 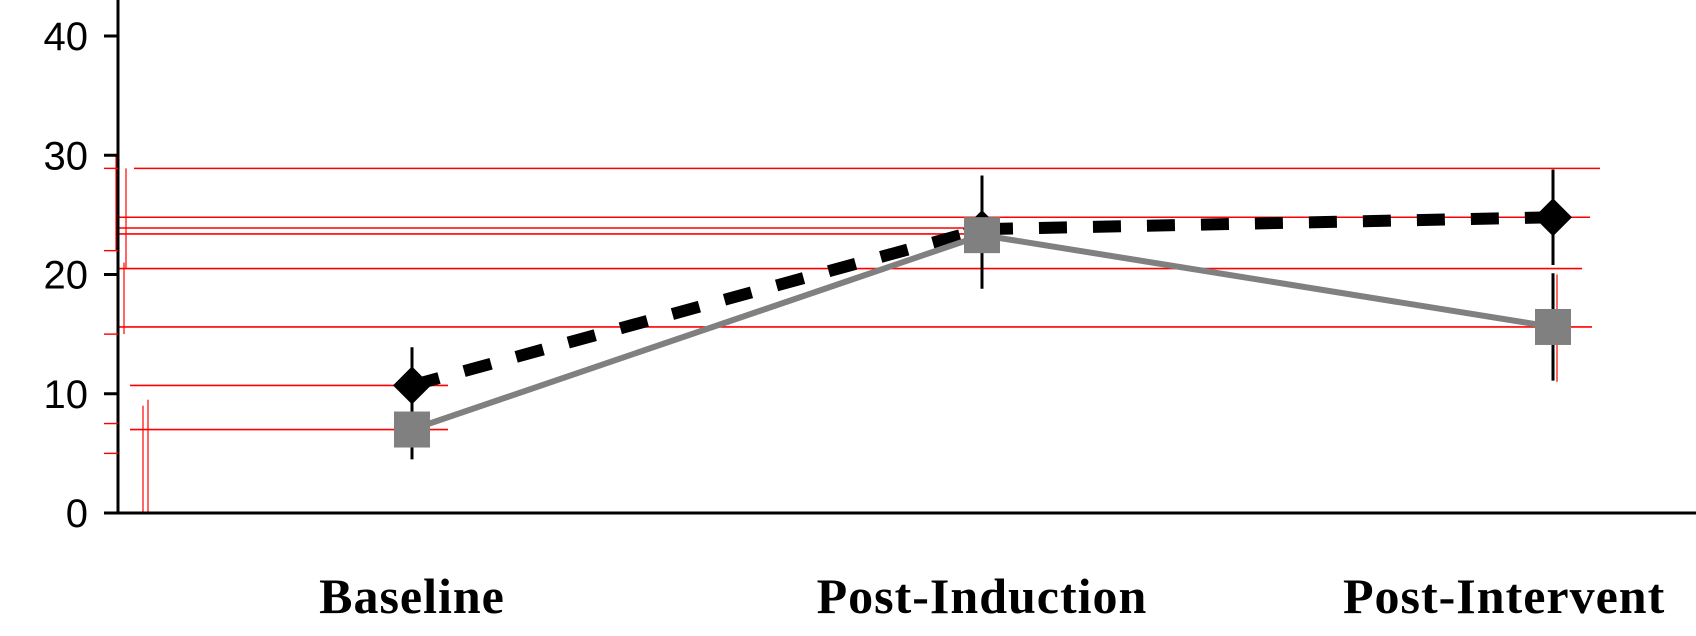 What do you see at coordinates (77, 514) in the screenshot?
I see `y-tick-label: 0` at bounding box center [77, 514].